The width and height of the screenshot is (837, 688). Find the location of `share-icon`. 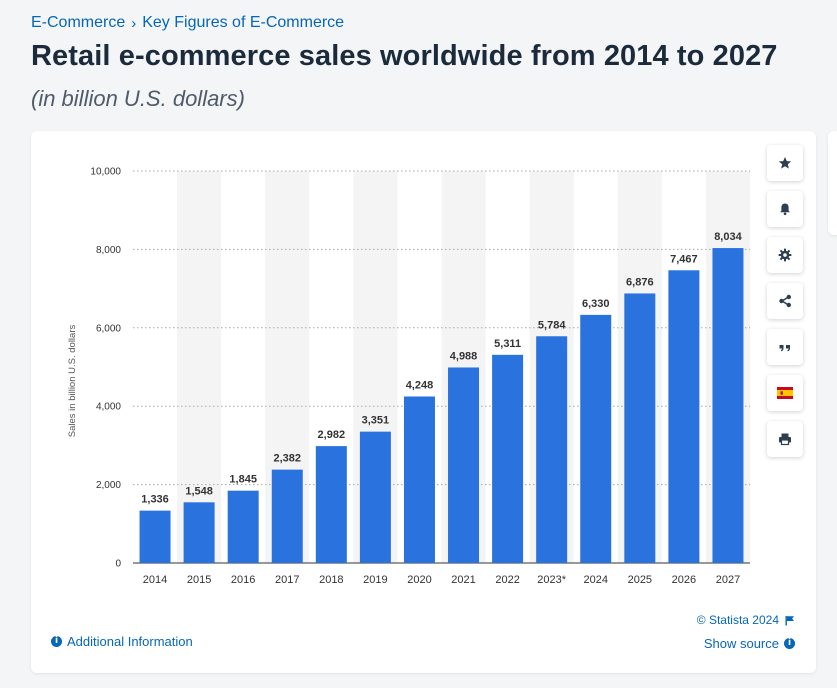

share-icon is located at coordinates (785, 301).